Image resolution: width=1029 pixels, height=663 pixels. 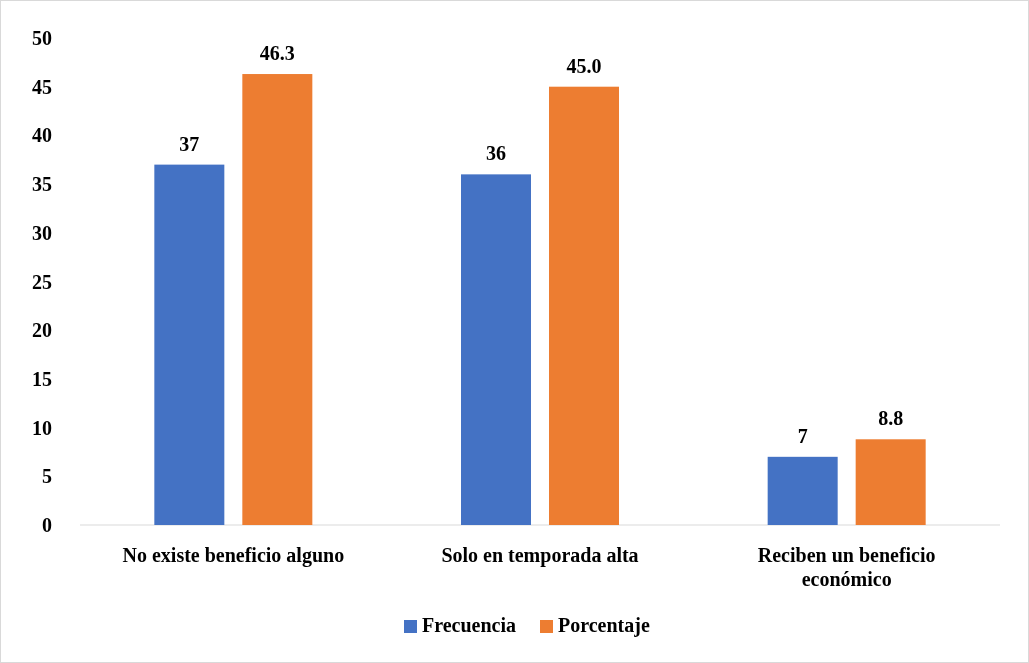 What do you see at coordinates (42, 86) in the screenshot?
I see `y-tick-label: 45` at bounding box center [42, 86].